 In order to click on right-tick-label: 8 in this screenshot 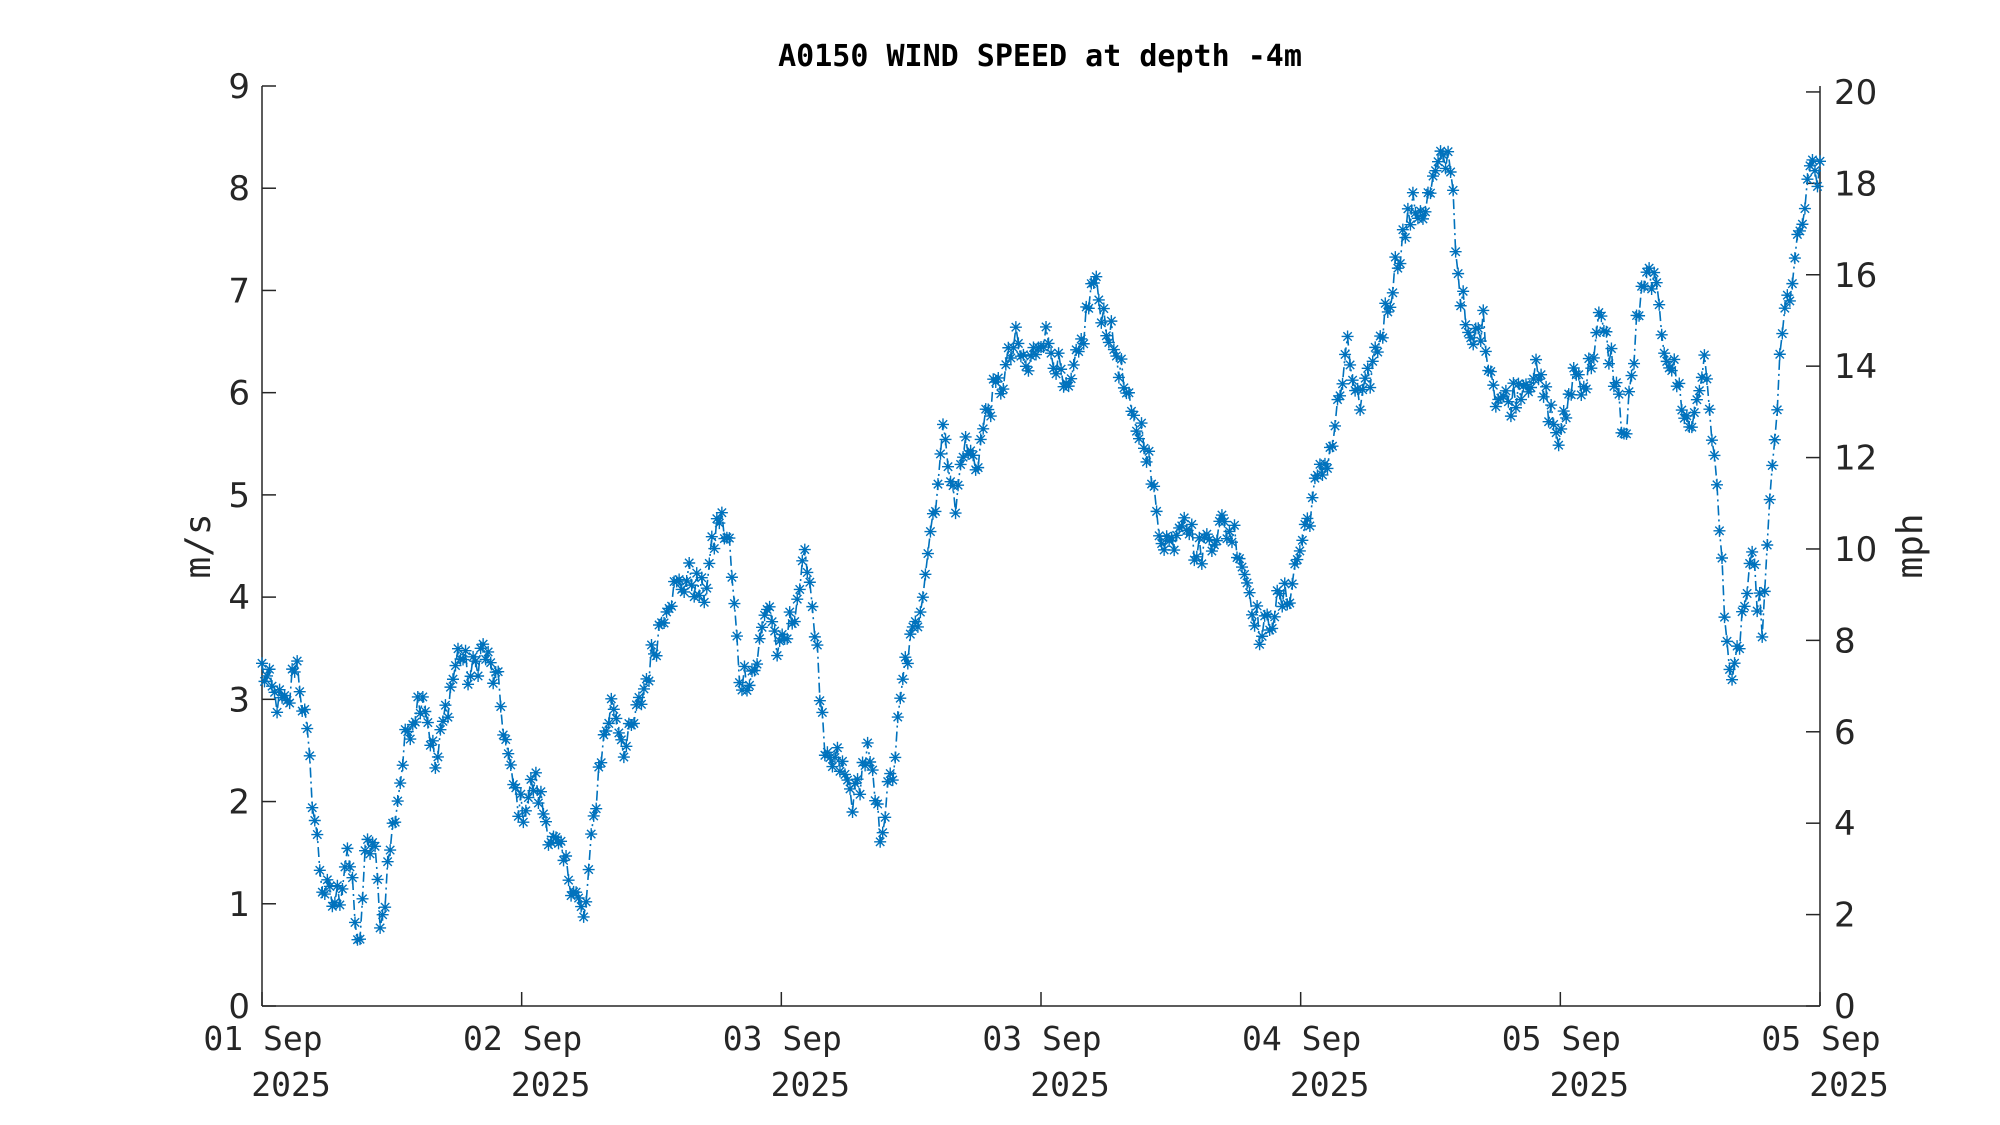, I will do `click(1845, 641)`.